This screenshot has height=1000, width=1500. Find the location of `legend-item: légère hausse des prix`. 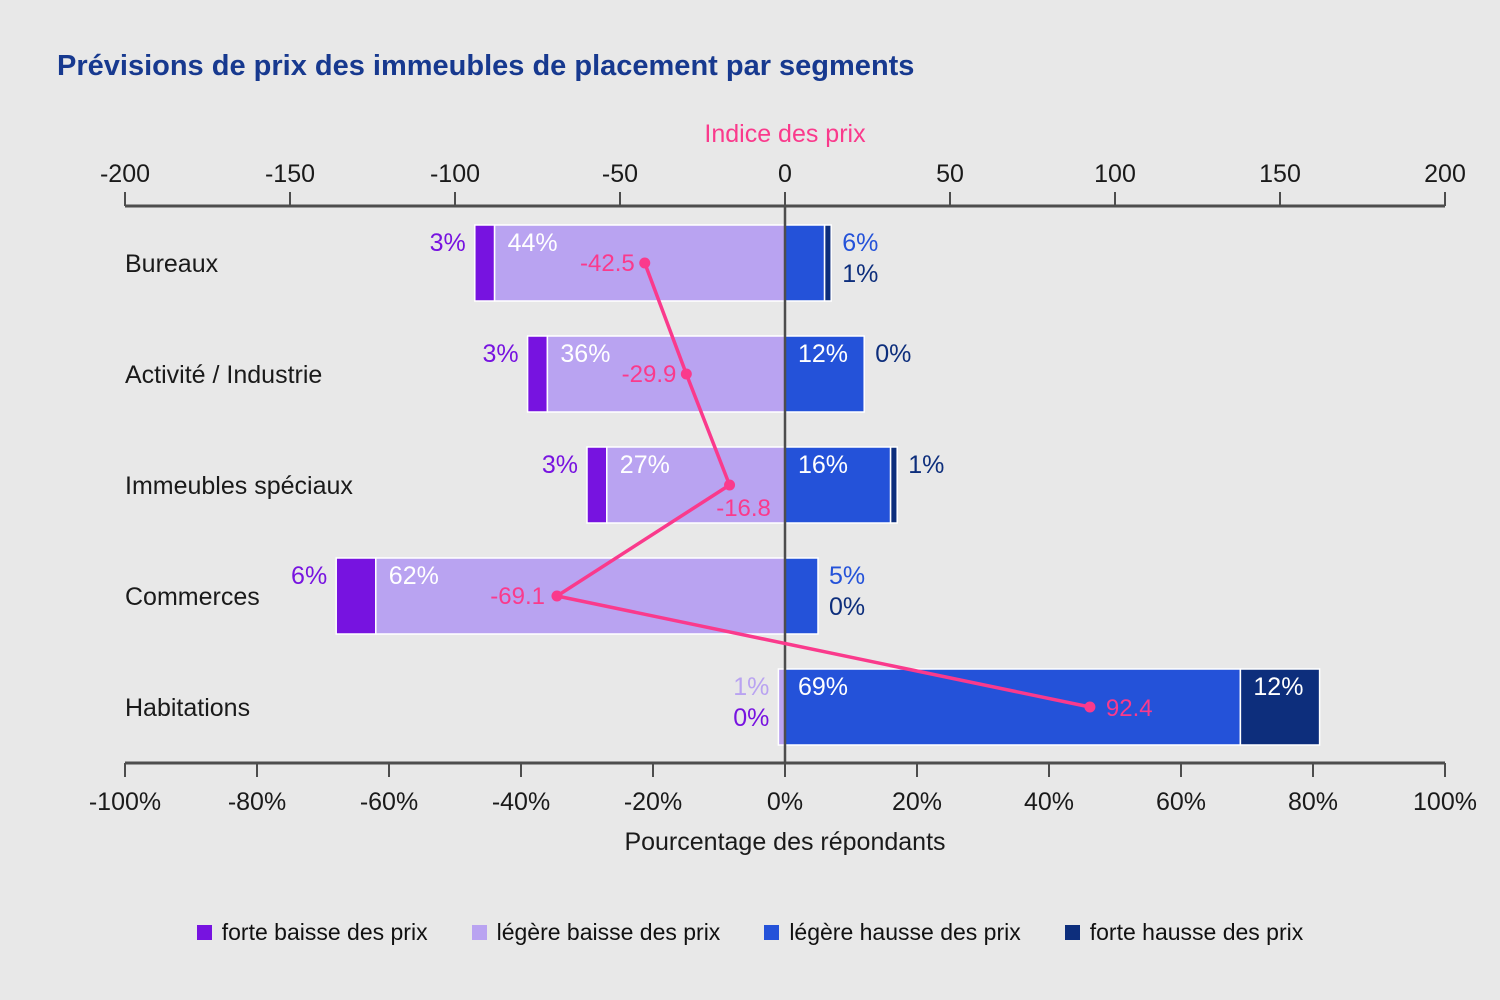

legend-item: légère hausse des prix is located at coordinates (892, 932).